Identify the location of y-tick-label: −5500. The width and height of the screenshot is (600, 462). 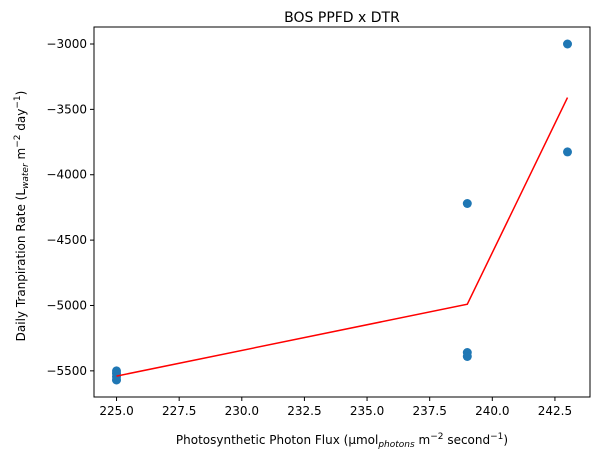
(66, 371).